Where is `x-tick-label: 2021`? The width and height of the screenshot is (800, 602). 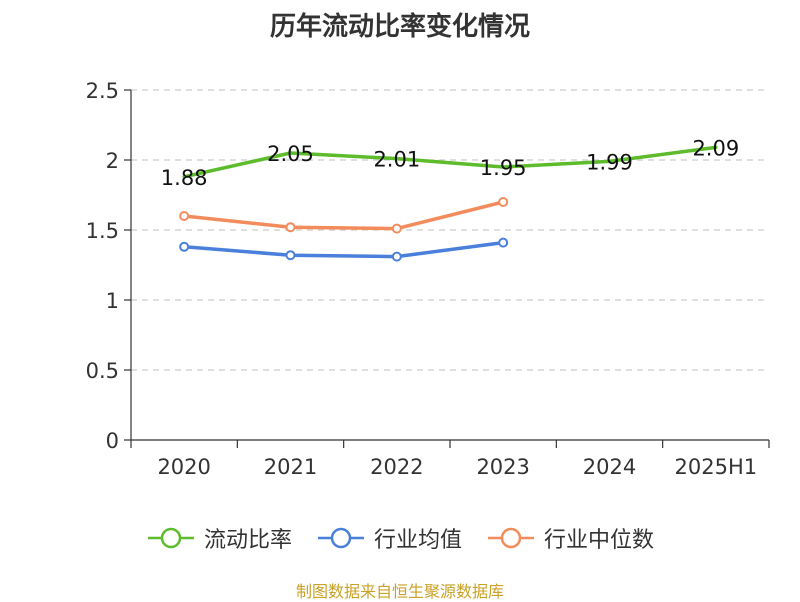 x-tick-label: 2021 is located at coordinates (290, 467).